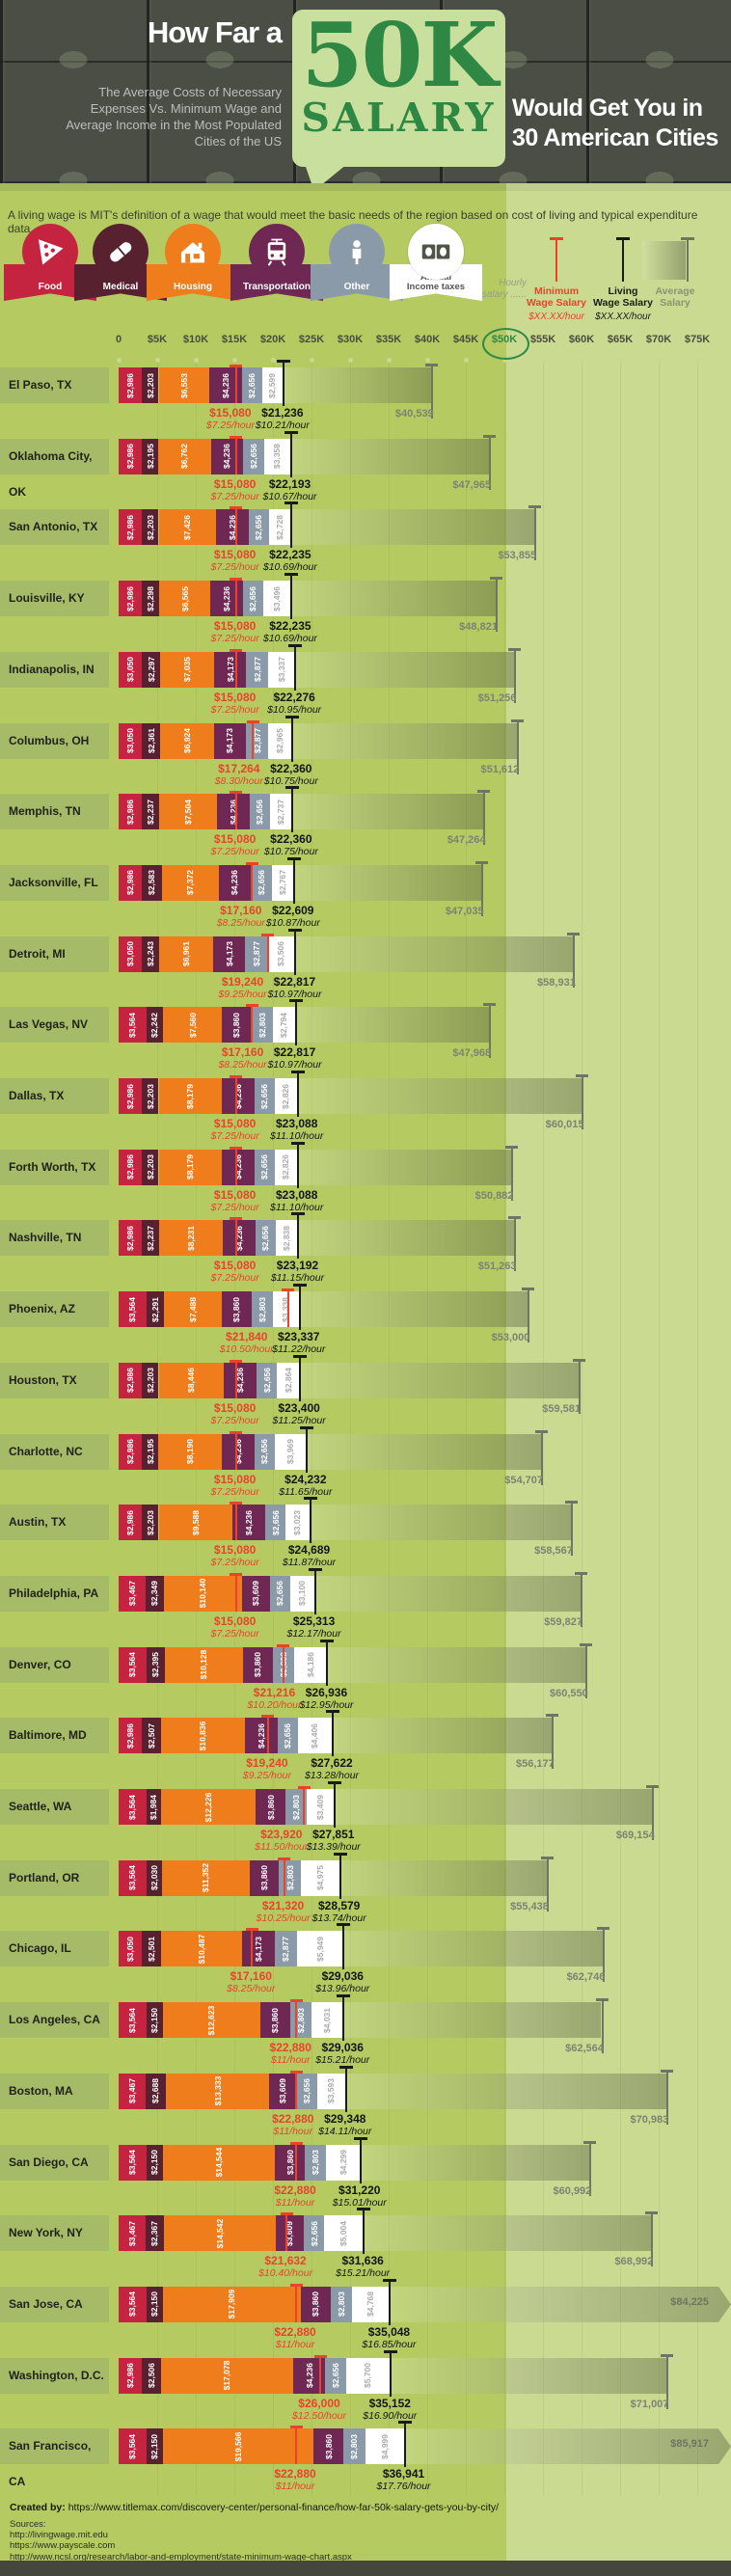 The height and width of the screenshot is (2576, 731). Describe the element at coordinates (187, 812) in the screenshot. I see `expense-value-housing: $7,504` at that location.